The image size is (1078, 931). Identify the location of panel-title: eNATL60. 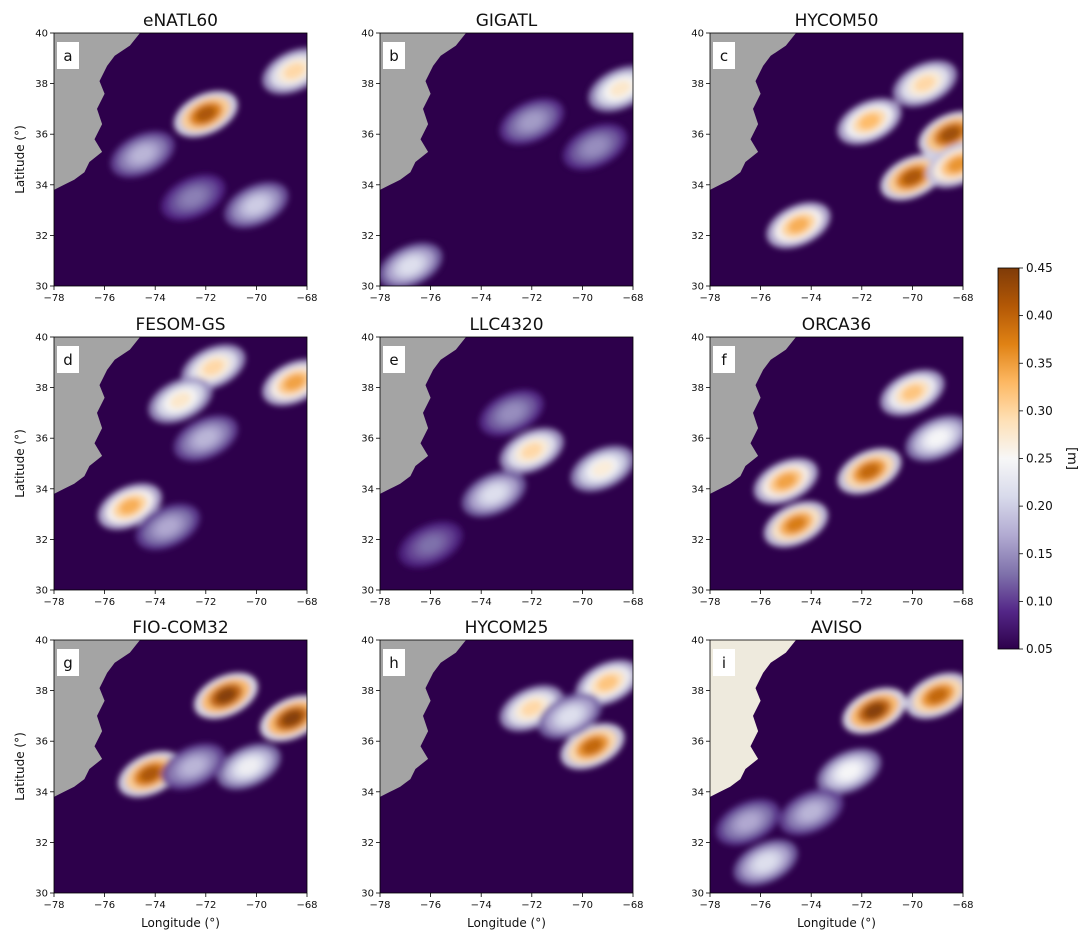
(180, 21).